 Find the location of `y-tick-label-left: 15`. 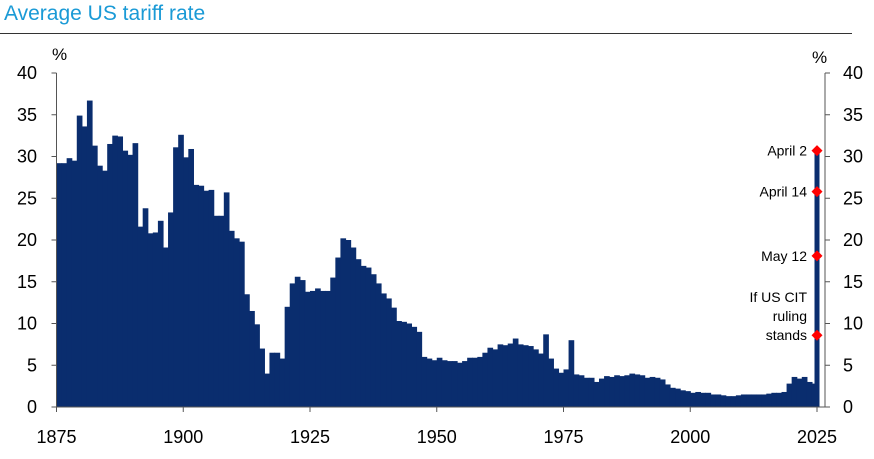

y-tick-label-left: 15 is located at coordinates (27, 282).